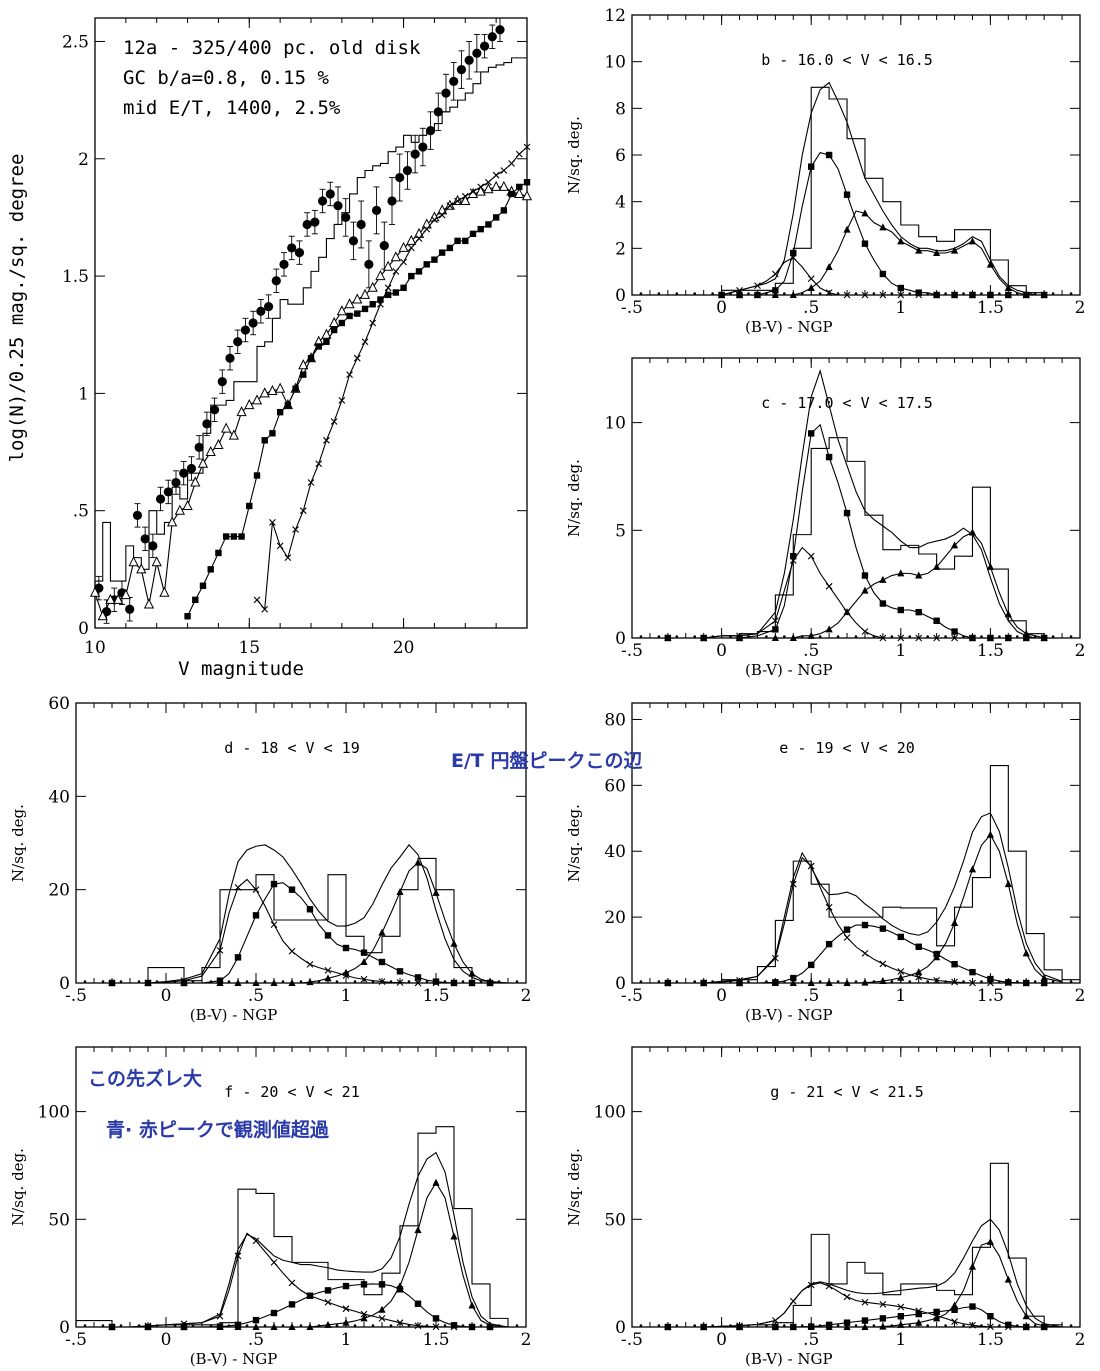 The image size is (1100, 1371). I want to click on legend-line: GC b/a=0.8, 0.15 %, so click(226, 78).